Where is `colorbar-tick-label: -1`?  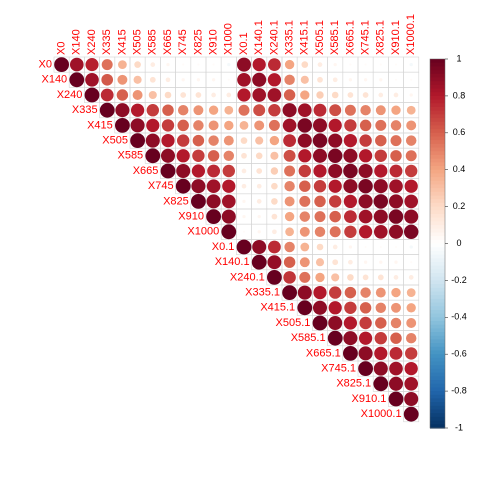 colorbar-tick-label: -1 is located at coordinates (459, 427).